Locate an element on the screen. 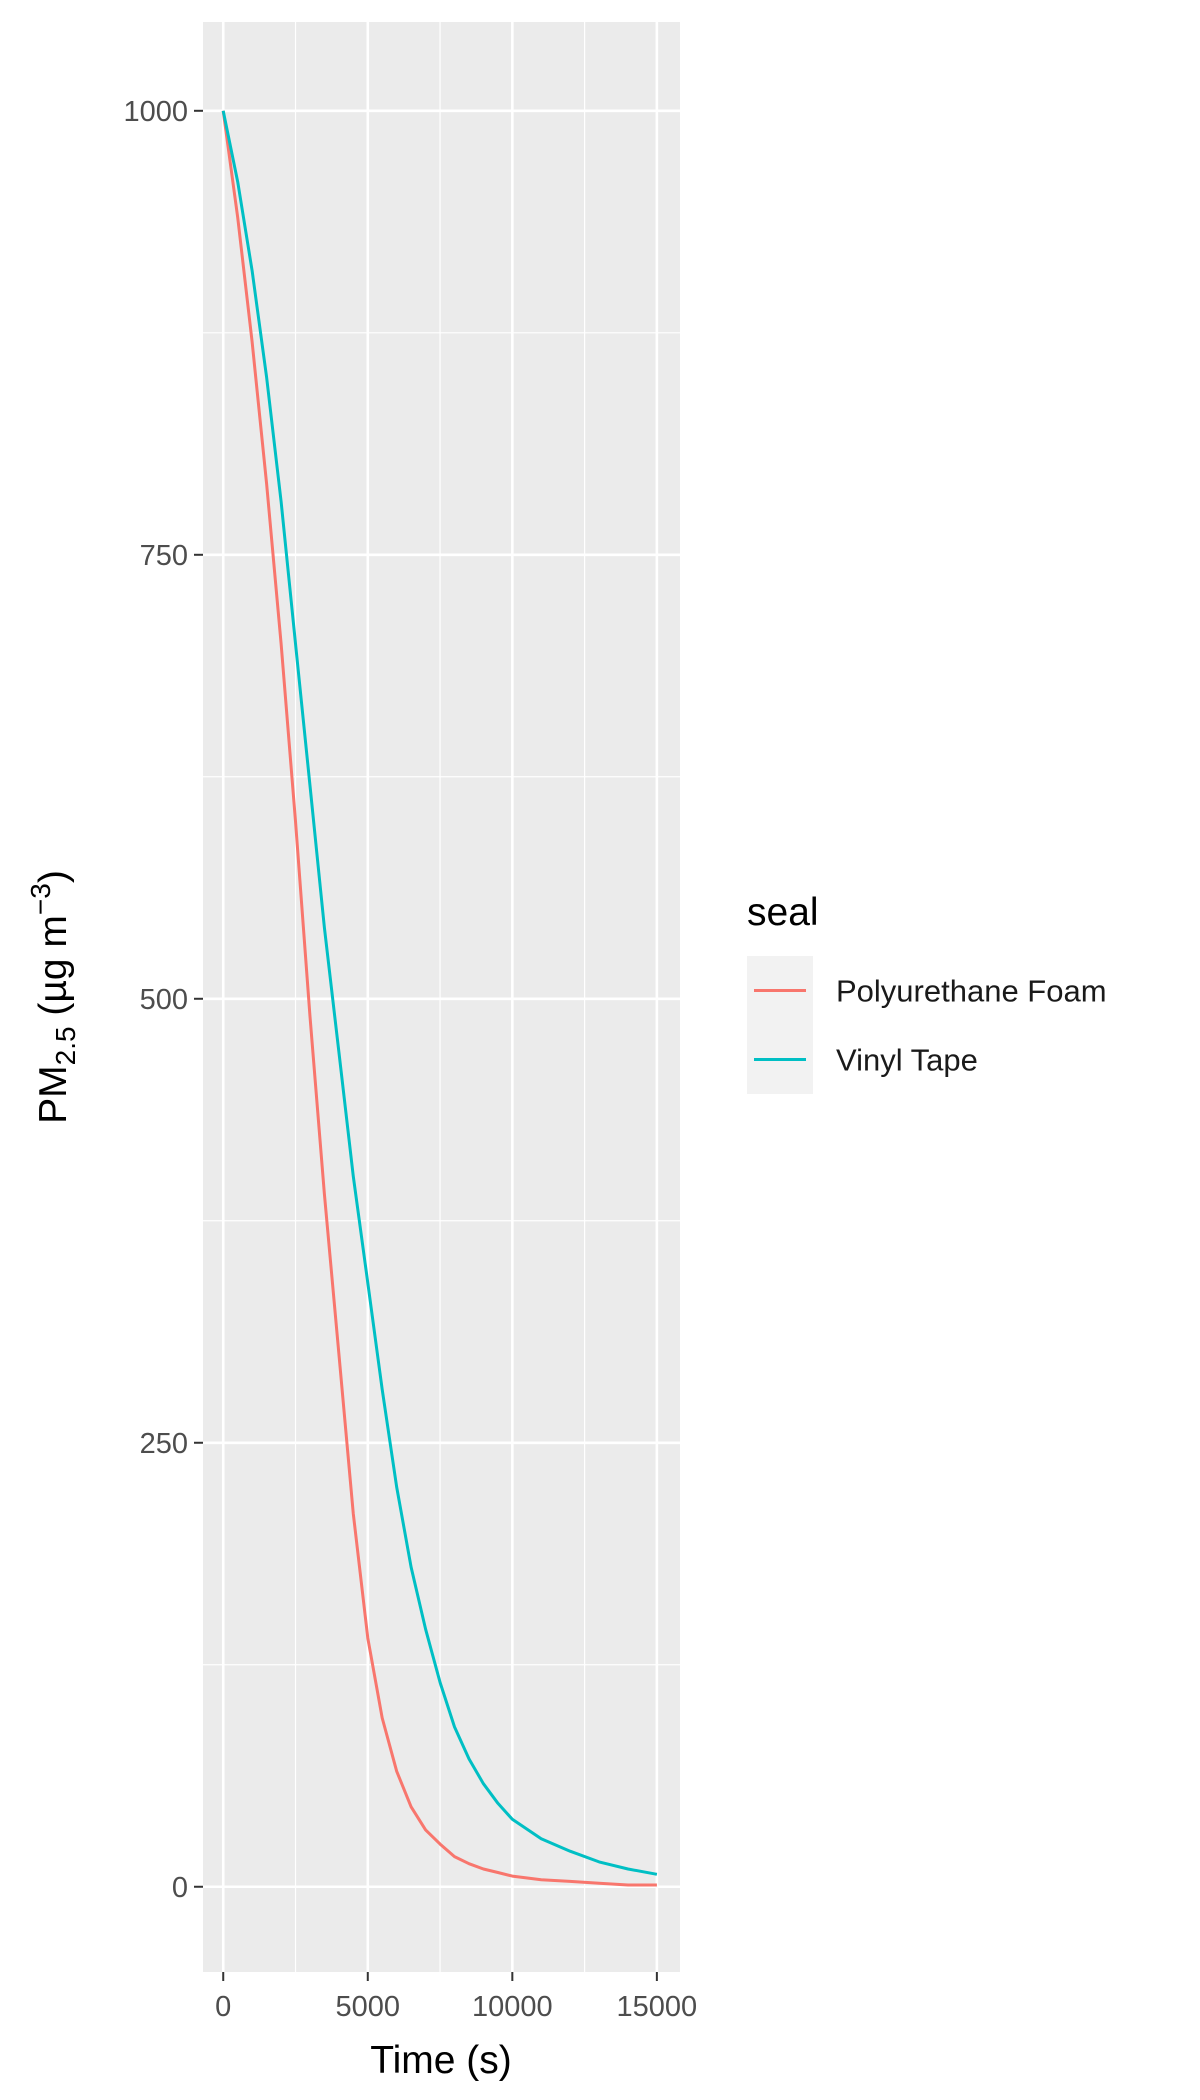 The width and height of the screenshot is (1200, 2100). y-axis-title: PM2.5 (µg m−3) is located at coordinates (53, 997).